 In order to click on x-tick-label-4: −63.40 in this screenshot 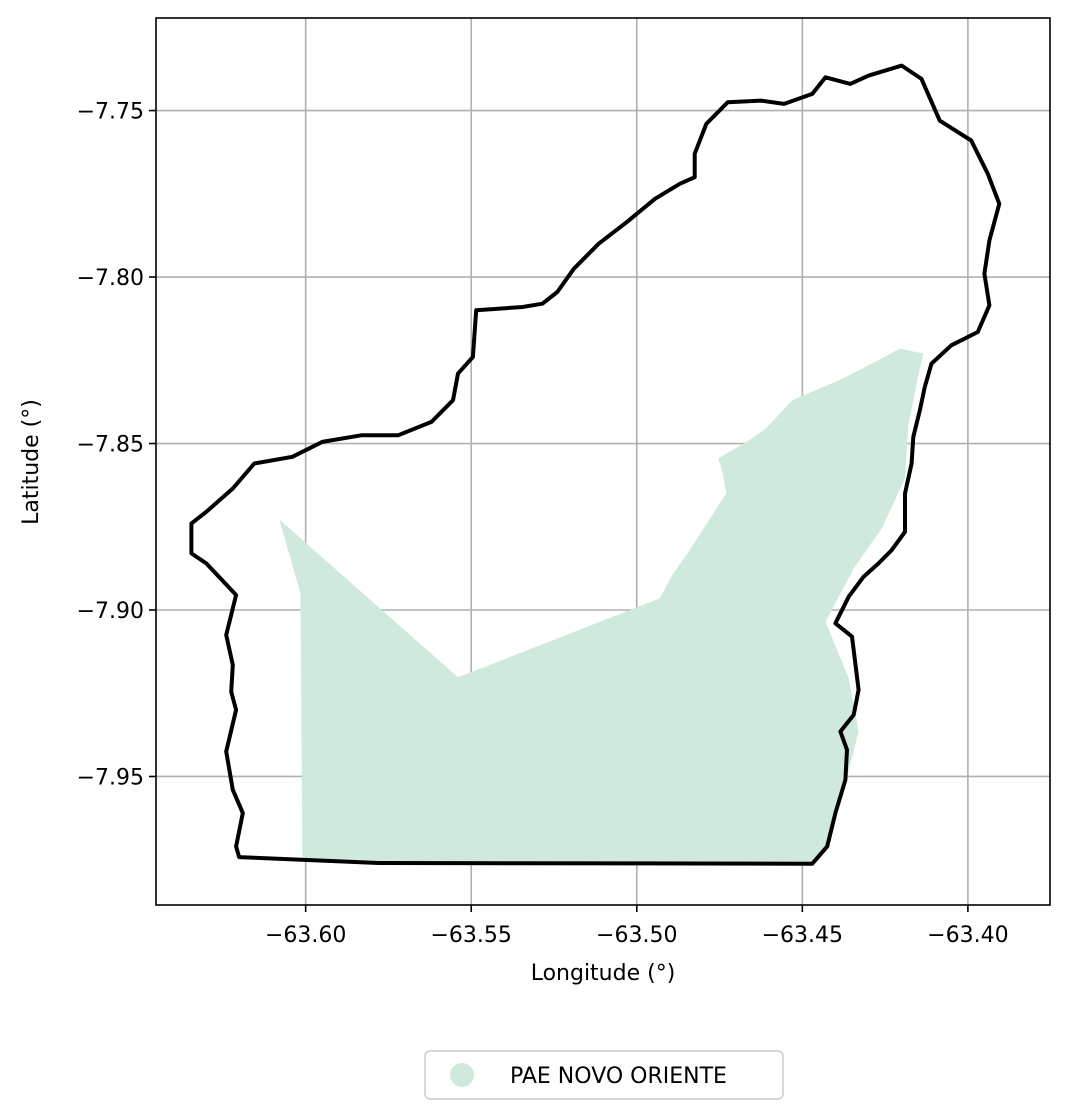, I will do `click(967, 935)`.